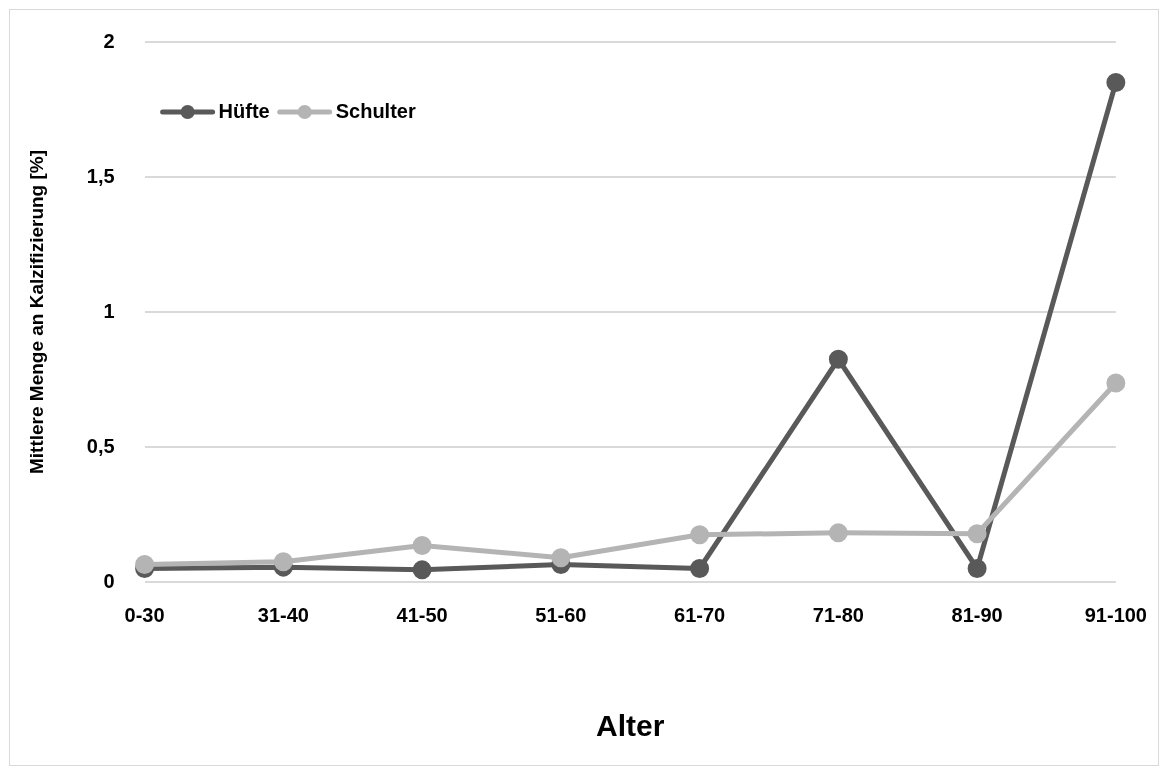 The image size is (1169, 776). I want to click on y-tick-label: 0, so click(109, 580).